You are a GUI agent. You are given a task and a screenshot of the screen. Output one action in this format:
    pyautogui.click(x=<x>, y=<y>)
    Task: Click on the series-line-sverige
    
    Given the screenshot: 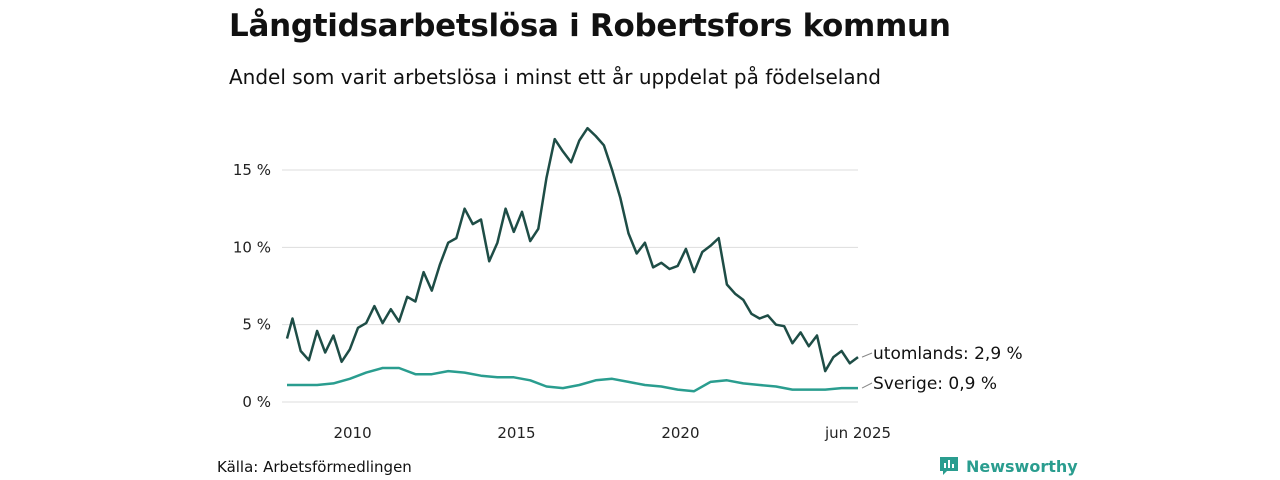 What is the action you would take?
    pyautogui.click(x=572, y=379)
    